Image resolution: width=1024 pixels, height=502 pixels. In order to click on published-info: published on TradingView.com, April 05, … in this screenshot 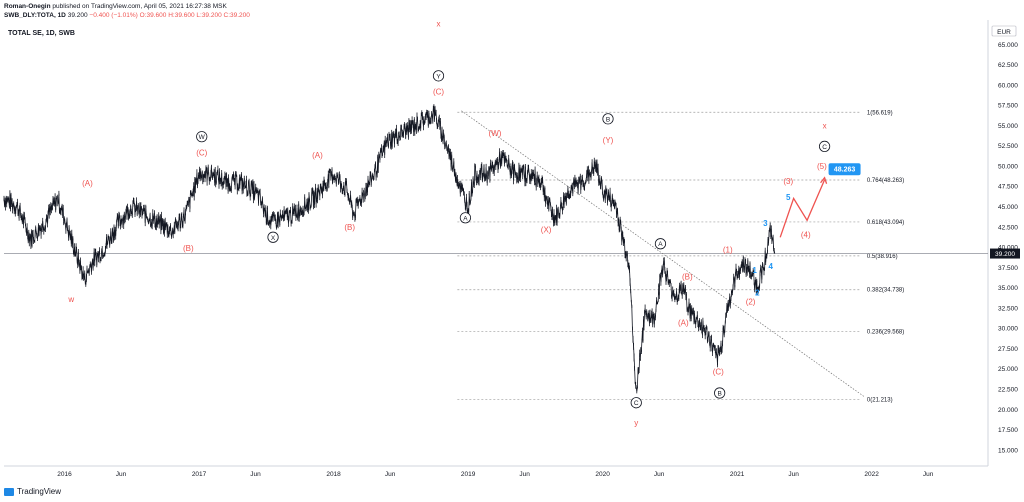, I will do `click(139, 6)`.